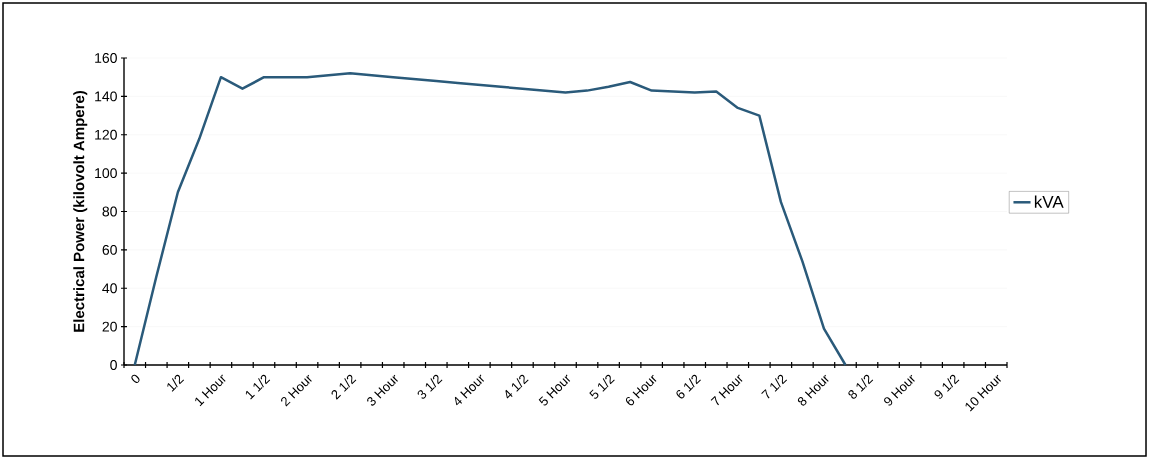 This screenshot has width=1149, height=459. What do you see at coordinates (109, 288) in the screenshot?
I see `y-tick-label: 40` at bounding box center [109, 288].